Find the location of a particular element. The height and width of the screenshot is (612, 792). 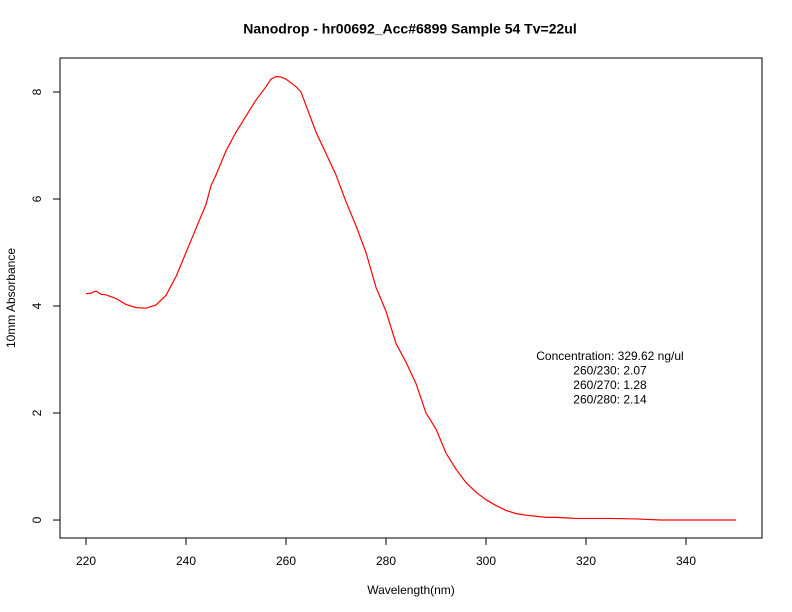

y-tick-label: 4 is located at coordinates (37, 305).